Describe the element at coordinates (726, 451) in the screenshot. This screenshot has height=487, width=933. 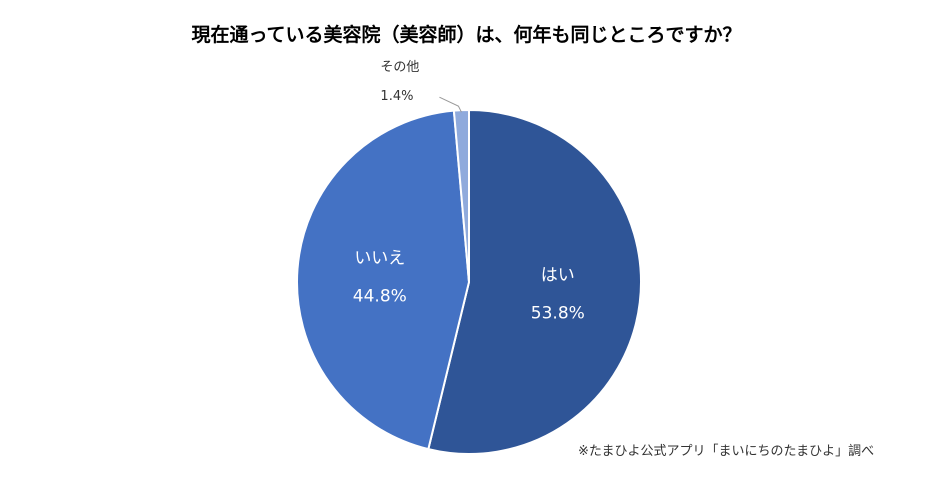
I see `source-note: ※たまひよ公式アプリ「まいにちのたまひよ」調べ` at that location.